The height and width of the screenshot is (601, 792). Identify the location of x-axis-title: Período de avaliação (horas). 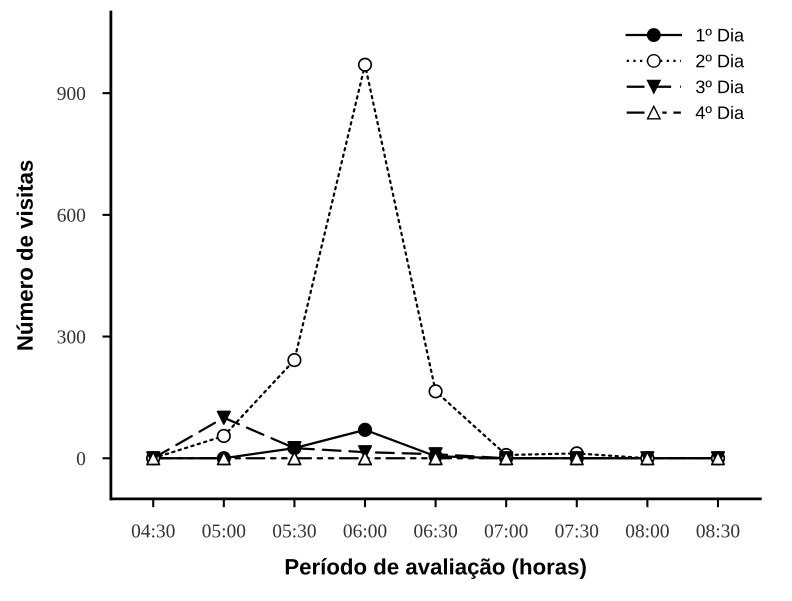
(436, 569).